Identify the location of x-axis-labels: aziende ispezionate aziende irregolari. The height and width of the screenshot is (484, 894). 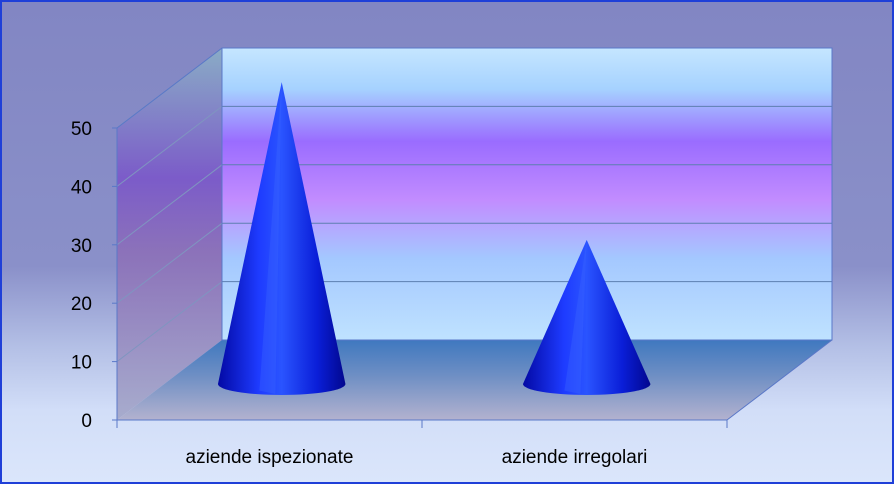
(417, 457).